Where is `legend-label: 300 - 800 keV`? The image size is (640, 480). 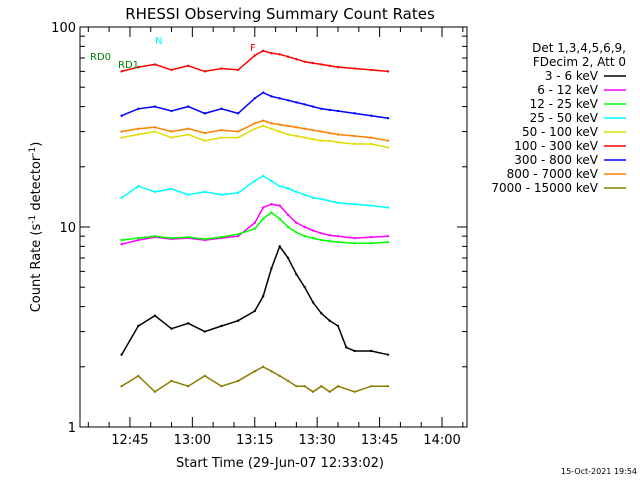 legend-label: 300 - 800 keV is located at coordinates (556, 160).